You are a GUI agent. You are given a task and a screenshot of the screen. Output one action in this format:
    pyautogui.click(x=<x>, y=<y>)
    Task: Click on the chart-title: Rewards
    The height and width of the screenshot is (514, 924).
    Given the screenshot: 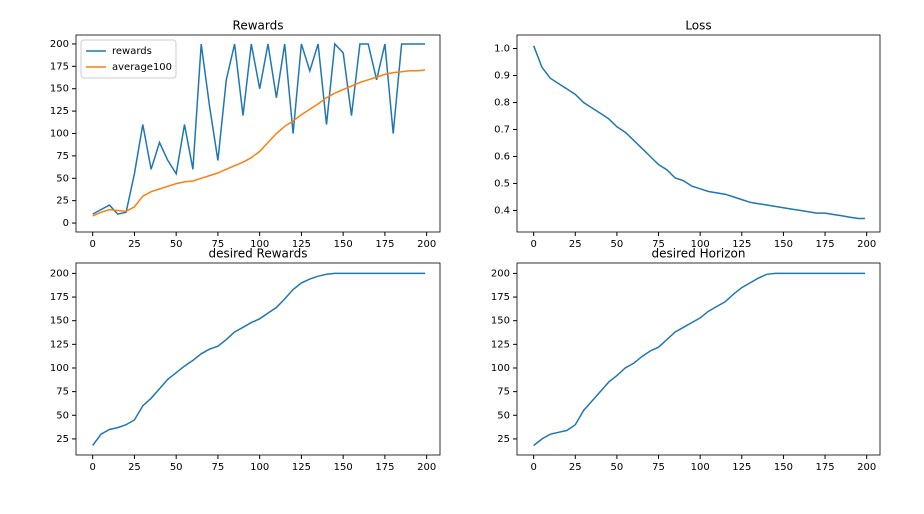 What is the action you would take?
    pyautogui.click(x=258, y=26)
    